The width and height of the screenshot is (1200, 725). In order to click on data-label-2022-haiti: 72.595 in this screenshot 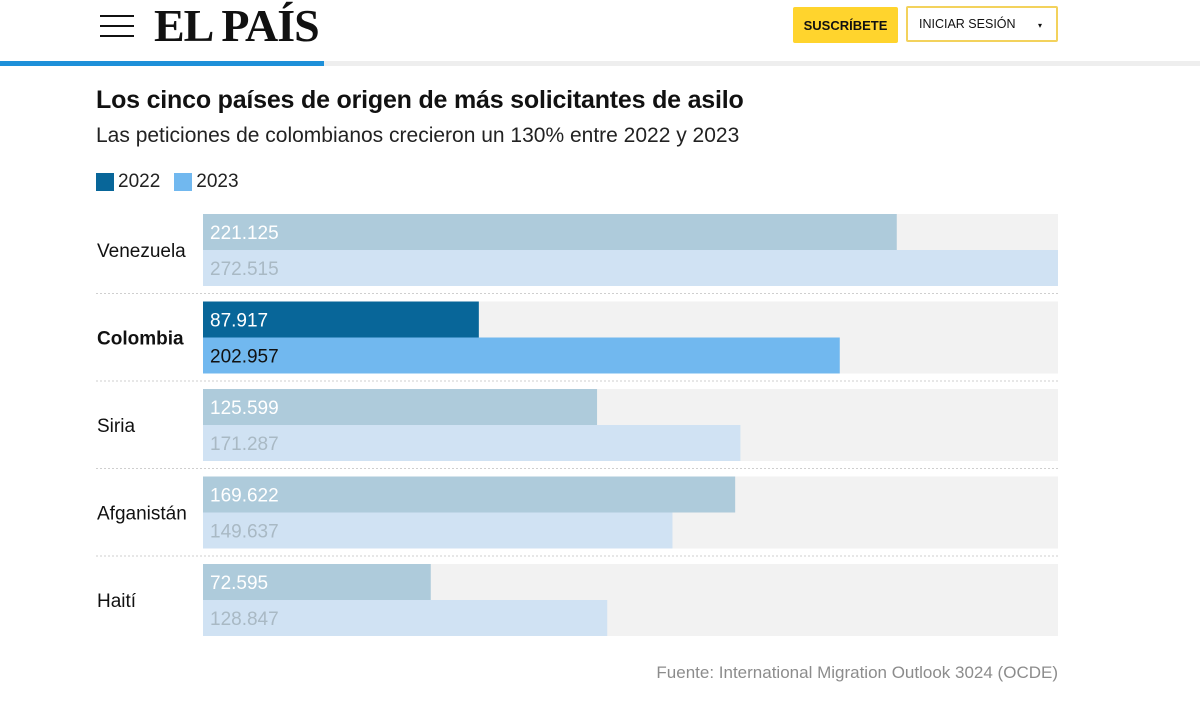, I will do `click(239, 583)`.